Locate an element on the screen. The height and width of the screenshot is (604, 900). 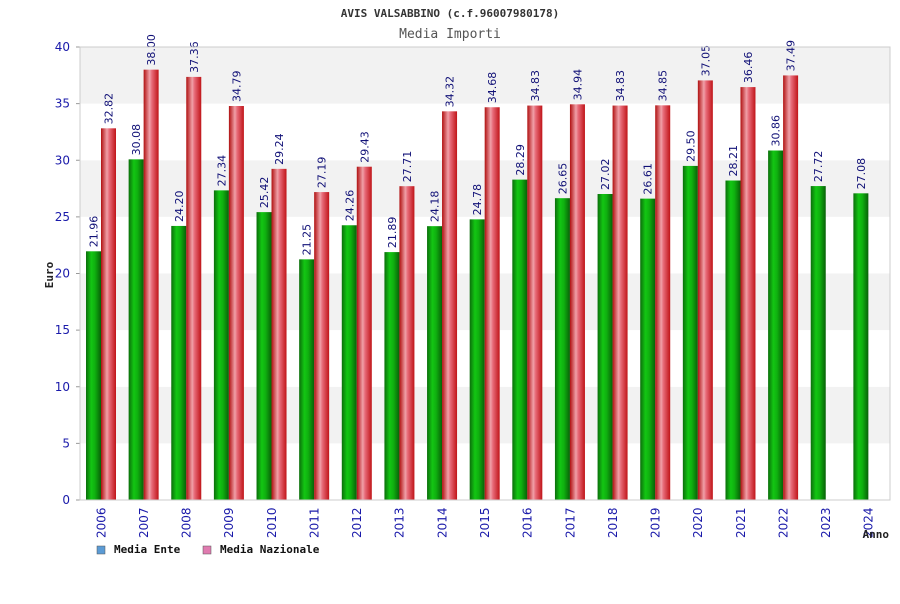
data-label-media-nazionale-2015: 34.68 is located at coordinates (492, 88).